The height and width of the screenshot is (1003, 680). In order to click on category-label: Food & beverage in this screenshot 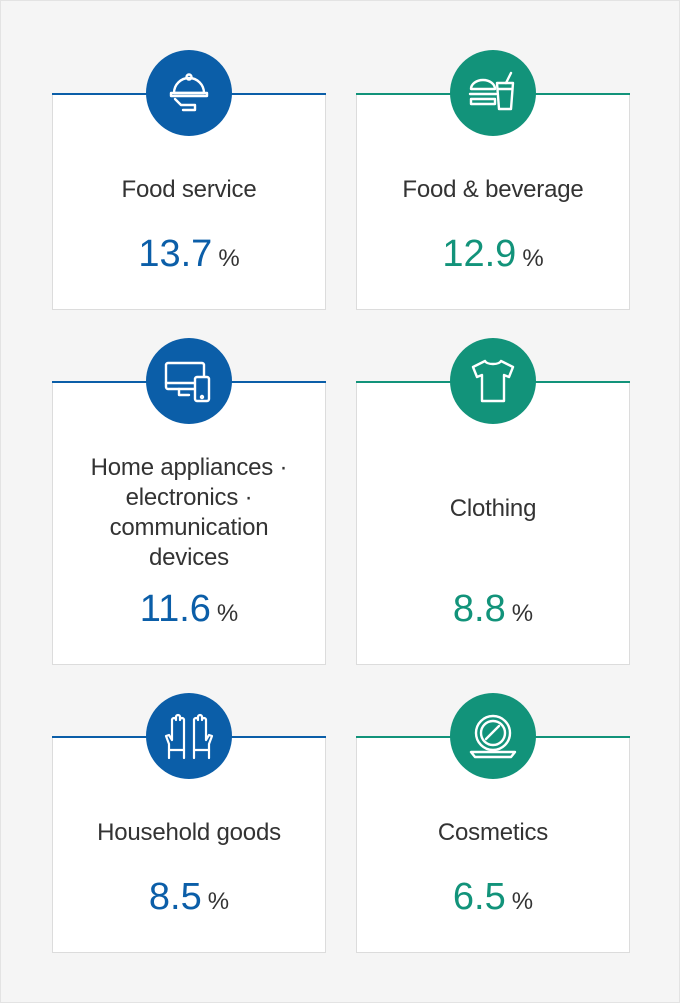, I will do `click(493, 189)`.